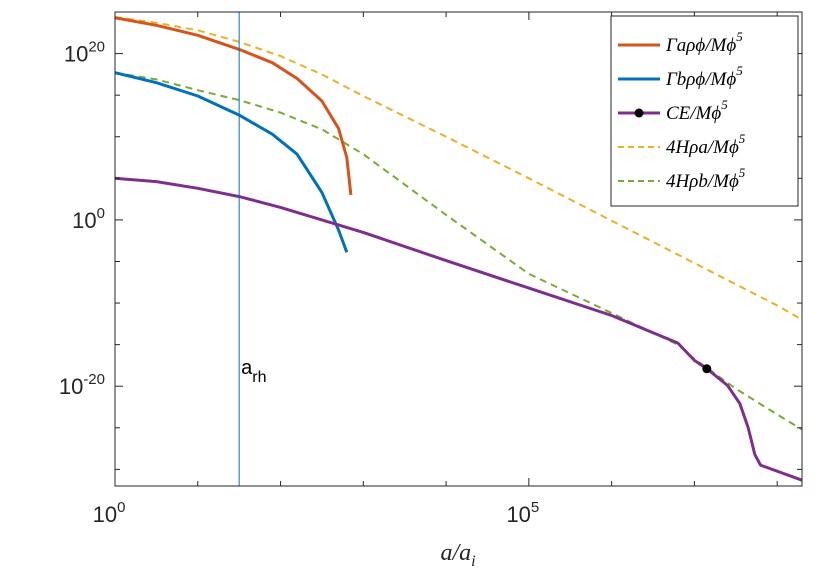  What do you see at coordinates (247, 368) in the screenshot?
I see `a-rh-annotation-main: a` at bounding box center [247, 368].